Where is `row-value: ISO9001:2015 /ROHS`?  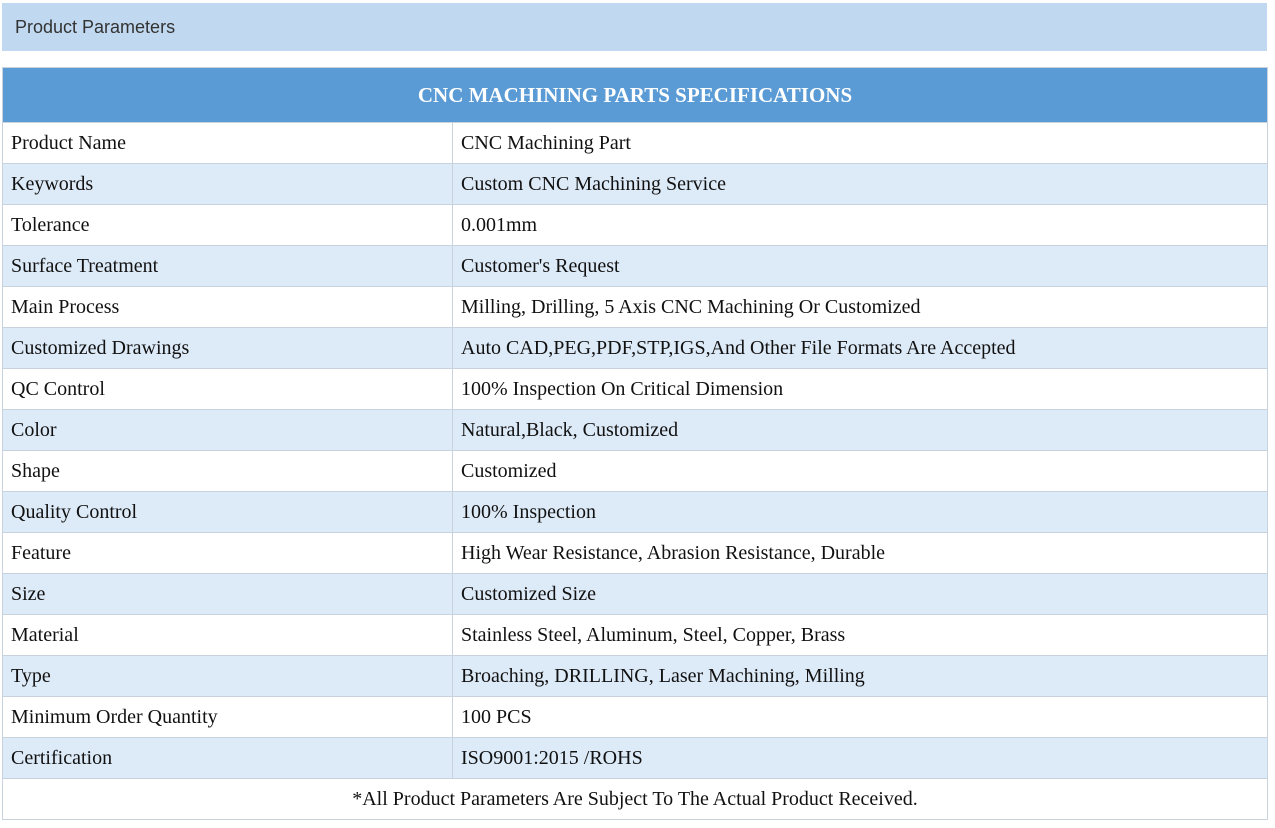 row-value: ISO9001:2015 /ROHS is located at coordinates (860, 758).